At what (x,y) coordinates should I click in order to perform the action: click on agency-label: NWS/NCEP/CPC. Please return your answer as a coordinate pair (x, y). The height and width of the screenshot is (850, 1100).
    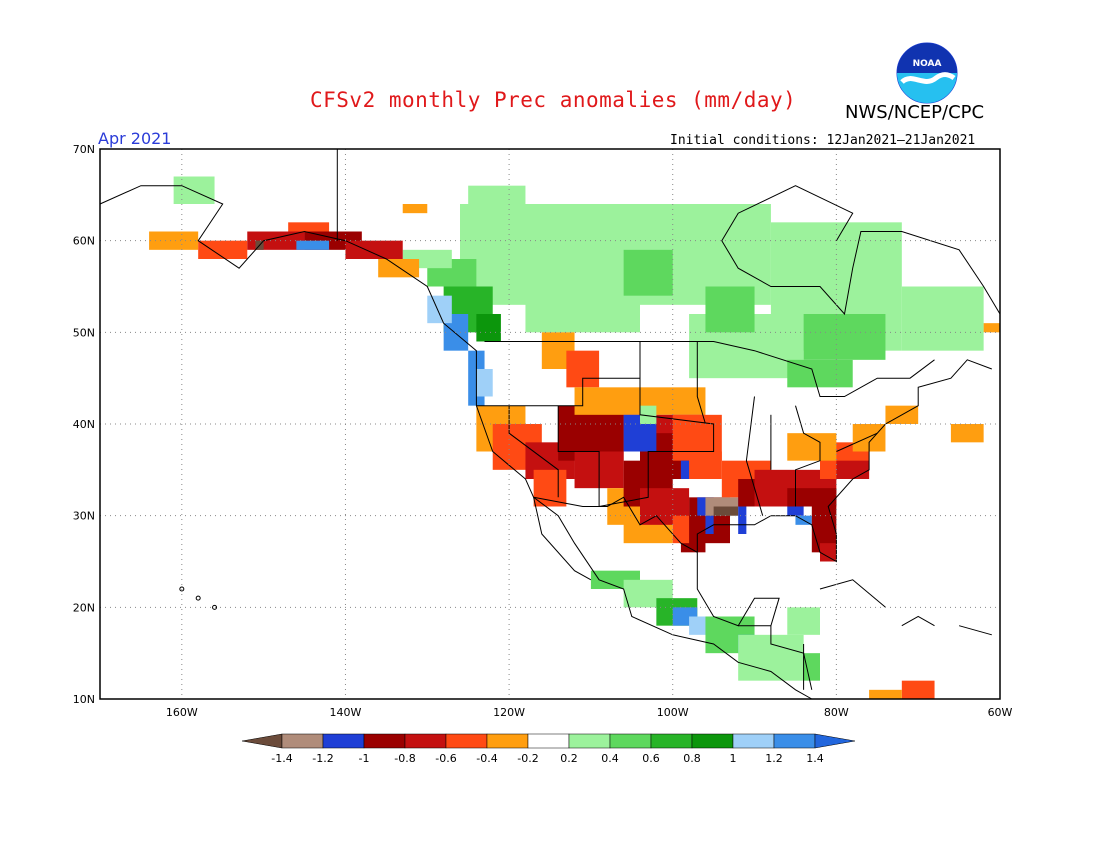
    Looking at the image, I should click on (915, 112).